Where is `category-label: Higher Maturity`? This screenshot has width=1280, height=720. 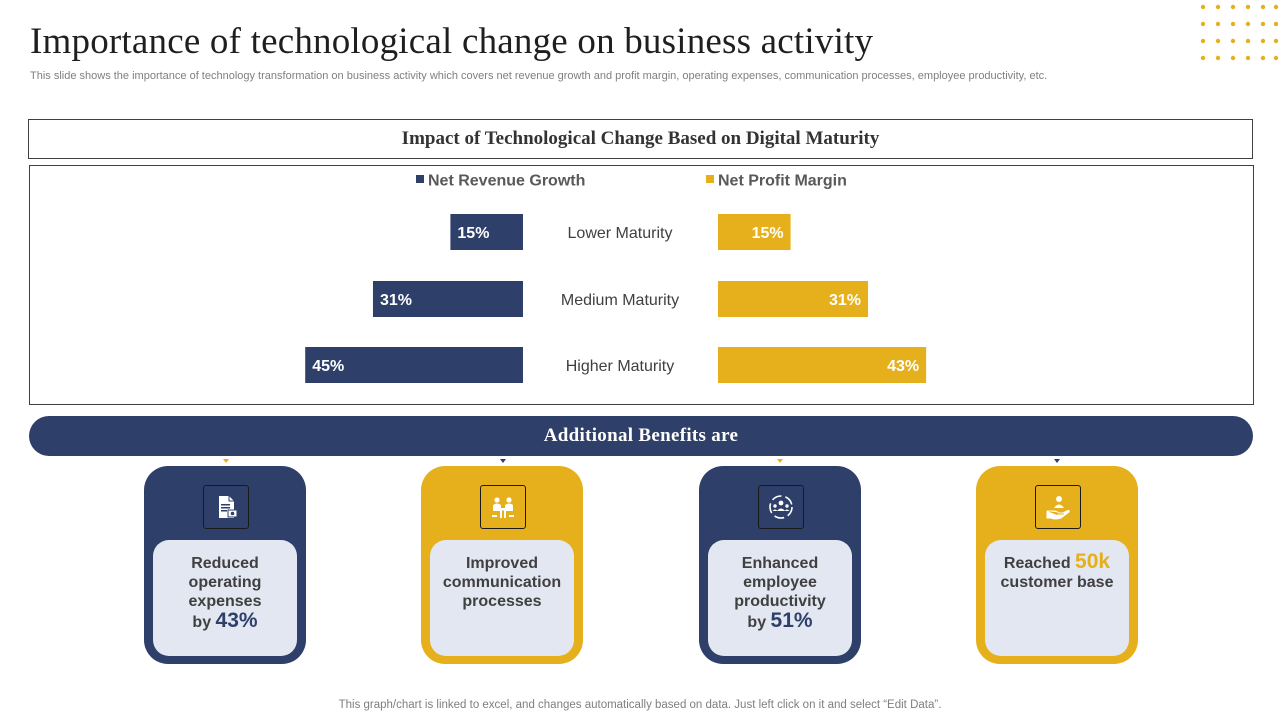
category-label: Higher Maturity is located at coordinates (620, 366).